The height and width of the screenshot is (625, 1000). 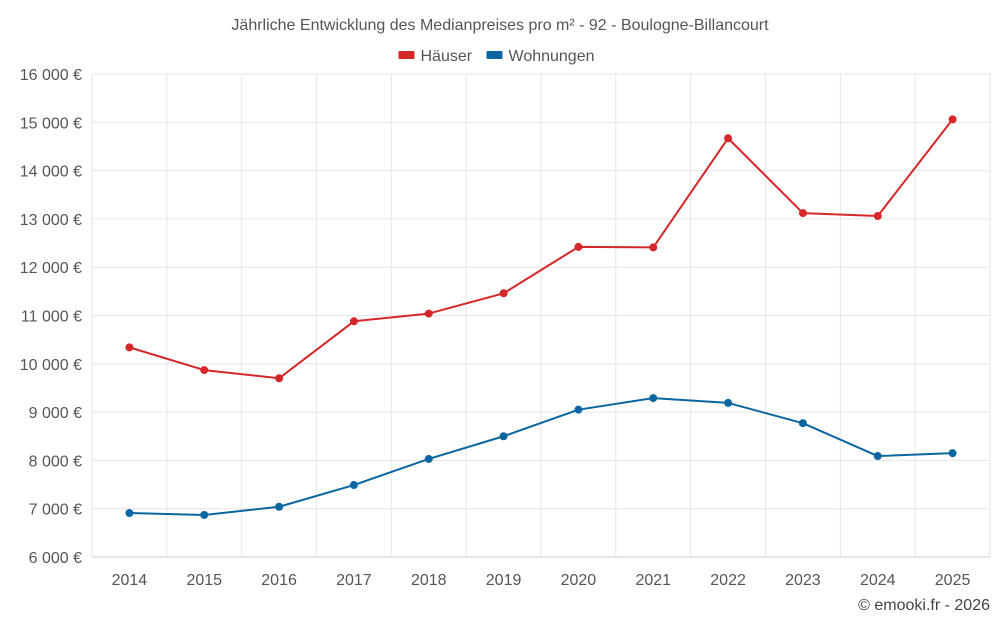 I want to click on x-tick-label: 2021, so click(x=653, y=580).